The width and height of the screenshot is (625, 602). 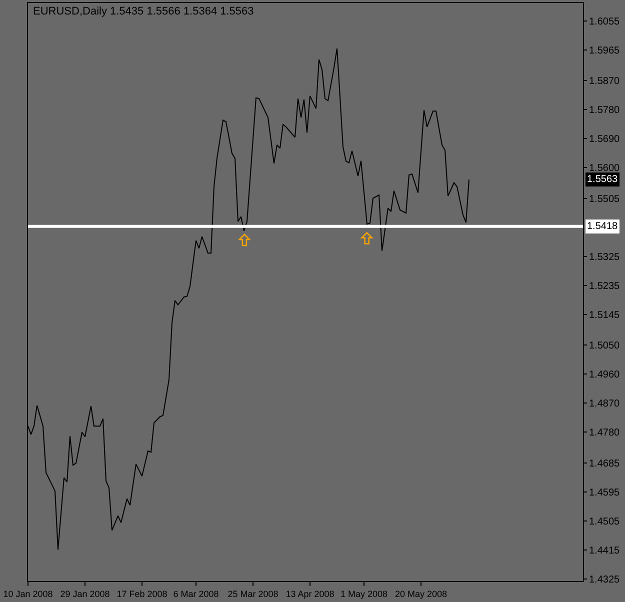 What do you see at coordinates (364, 593) in the screenshot?
I see `x-tick-label: 1 May 2008` at bounding box center [364, 593].